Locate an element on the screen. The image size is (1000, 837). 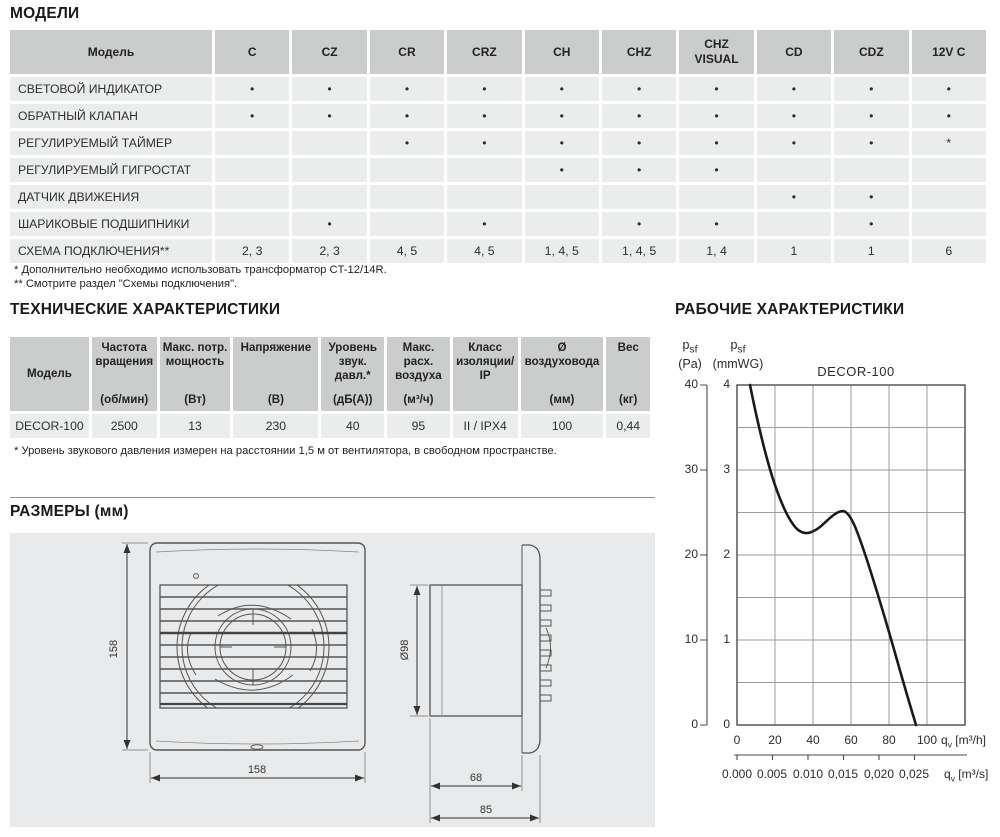
models-header-col: CDZ is located at coordinates (871, 52).